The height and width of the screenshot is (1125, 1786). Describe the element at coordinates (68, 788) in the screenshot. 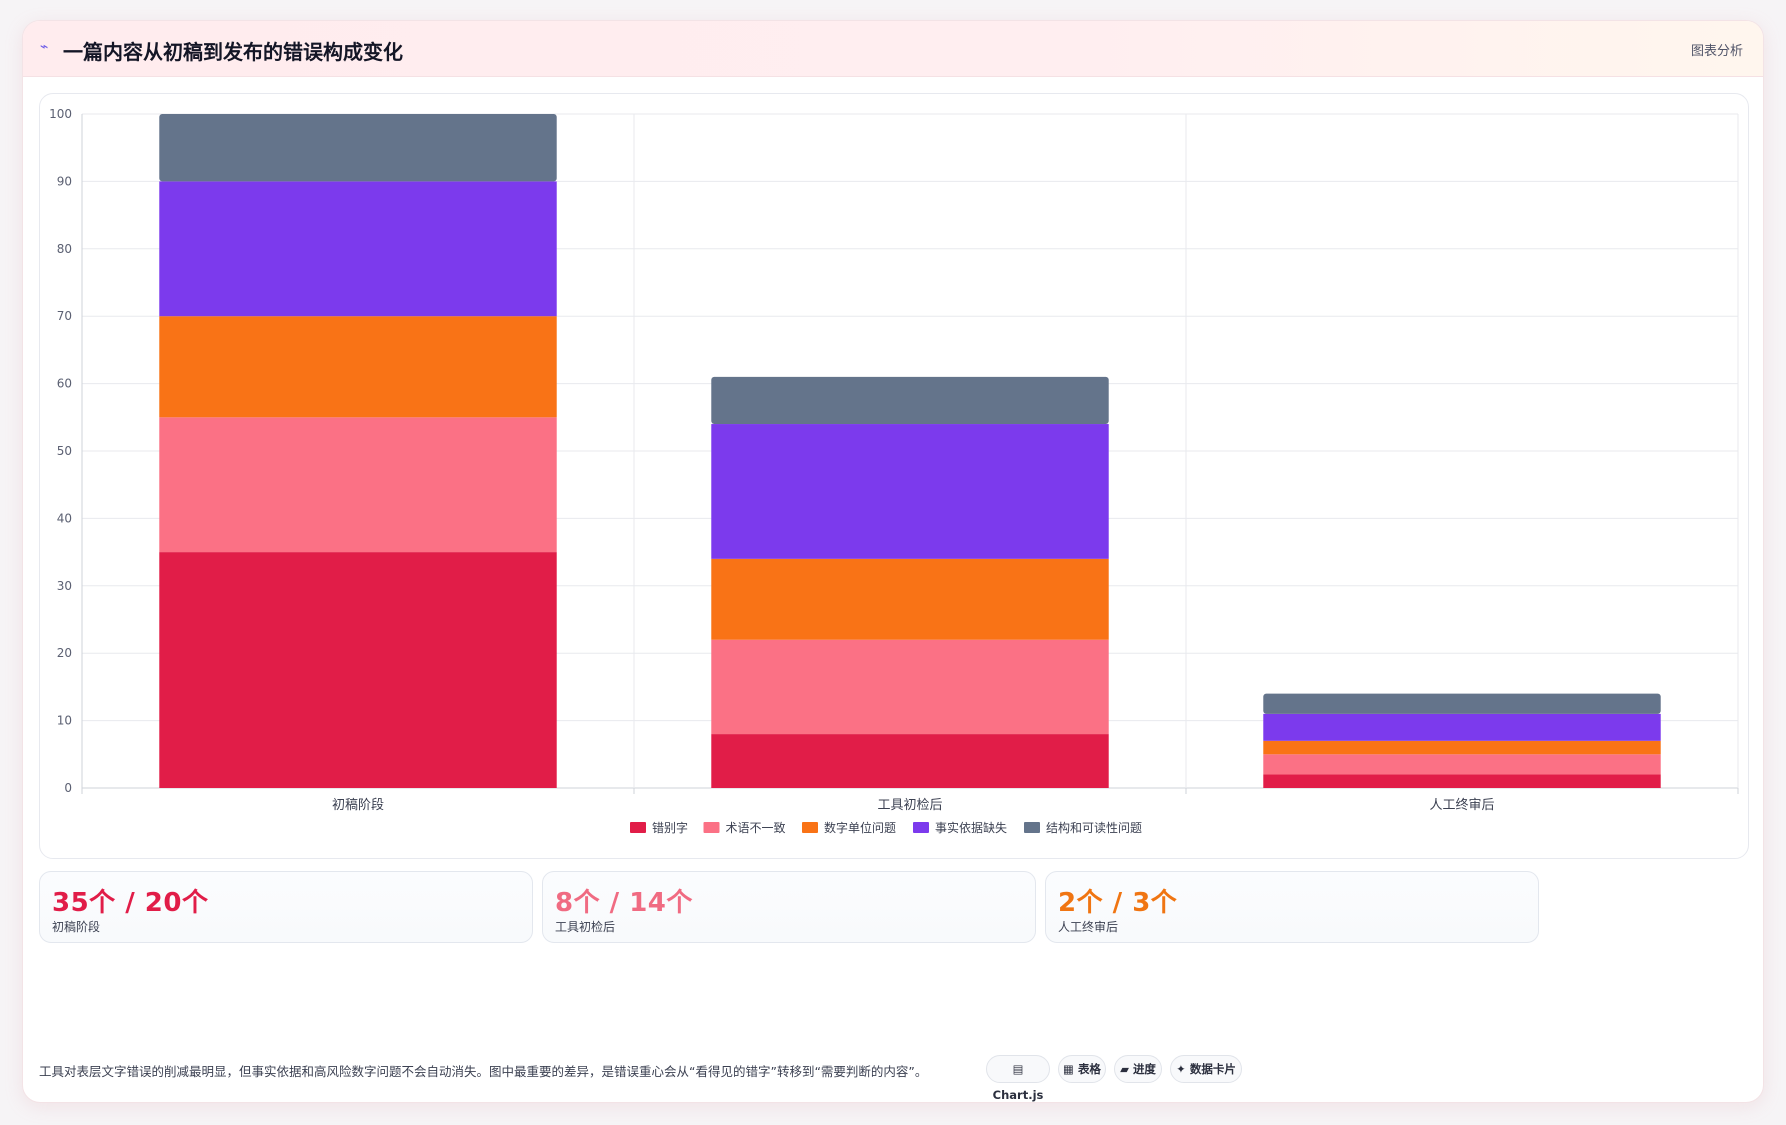

I see `y-tick-label: 0` at that location.